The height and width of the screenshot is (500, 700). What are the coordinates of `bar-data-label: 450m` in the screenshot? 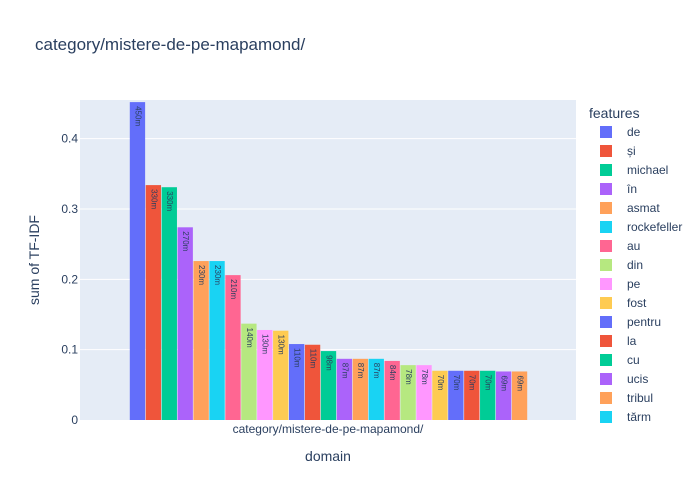 It's located at (137, 116).